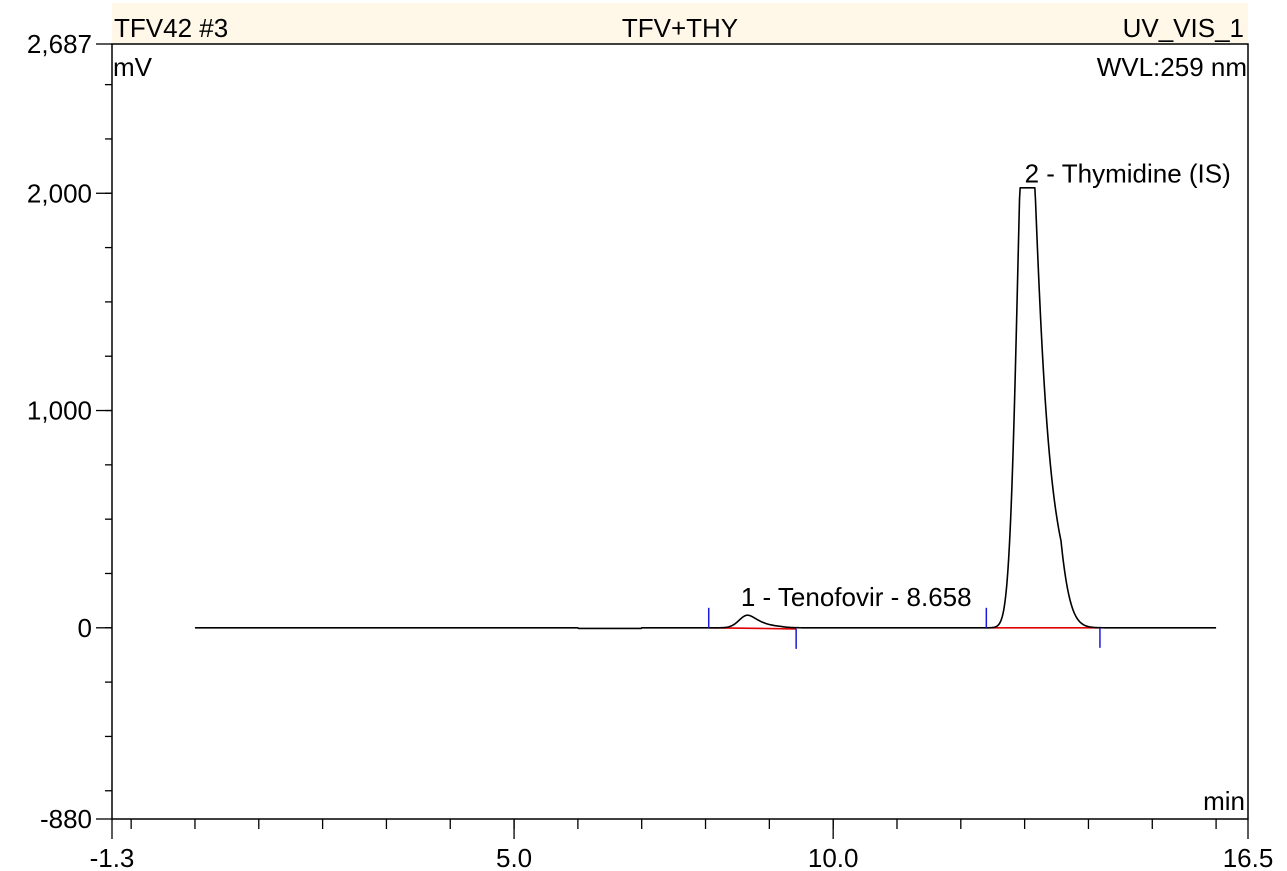 The image size is (1287, 871). What do you see at coordinates (1172, 67) in the screenshot?
I see `wavelength-label: WVL:259 nm` at bounding box center [1172, 67].